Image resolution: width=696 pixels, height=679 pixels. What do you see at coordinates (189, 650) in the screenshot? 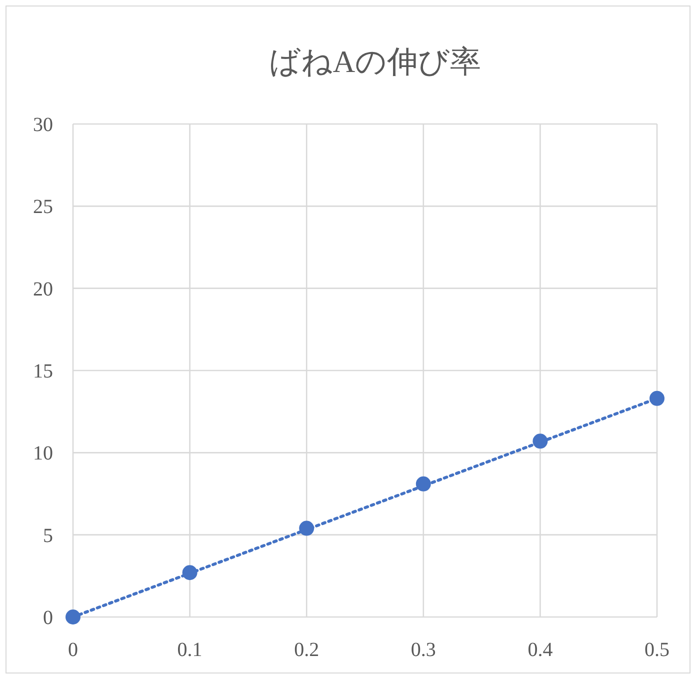
I see `x-tick-label: 0.1` at bounding box center [189, 650].